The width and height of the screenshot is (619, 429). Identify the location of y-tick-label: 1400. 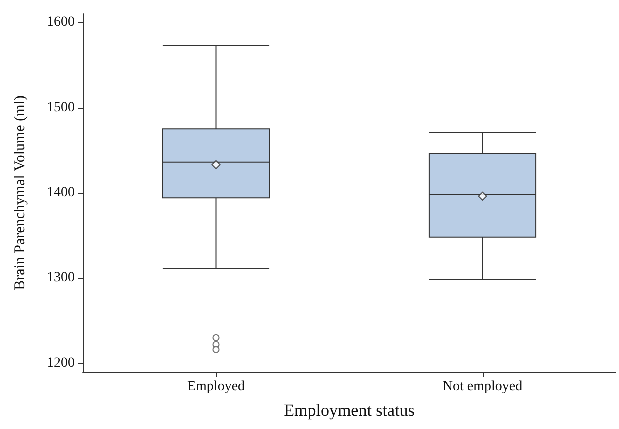
(61, 193).